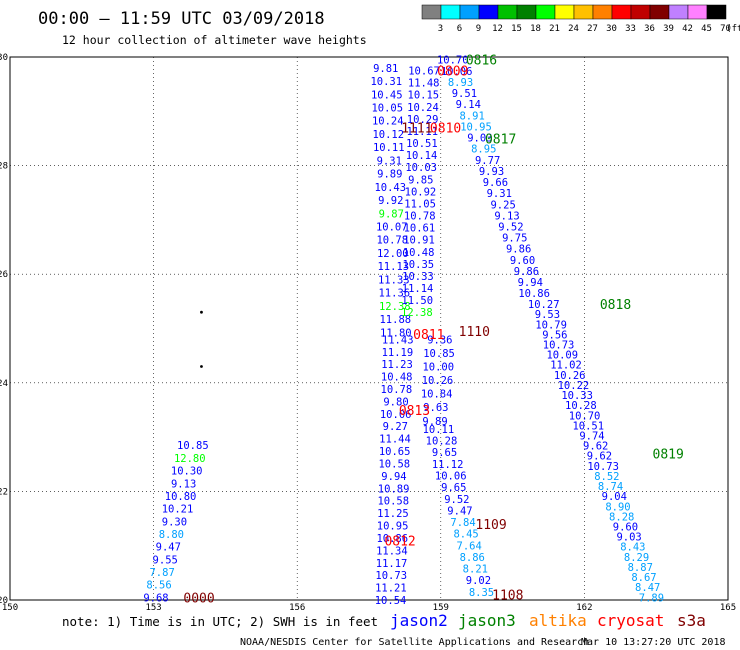 The image size is (740, 650). I want to click on colorbar-label: 12, so click(497, 29).